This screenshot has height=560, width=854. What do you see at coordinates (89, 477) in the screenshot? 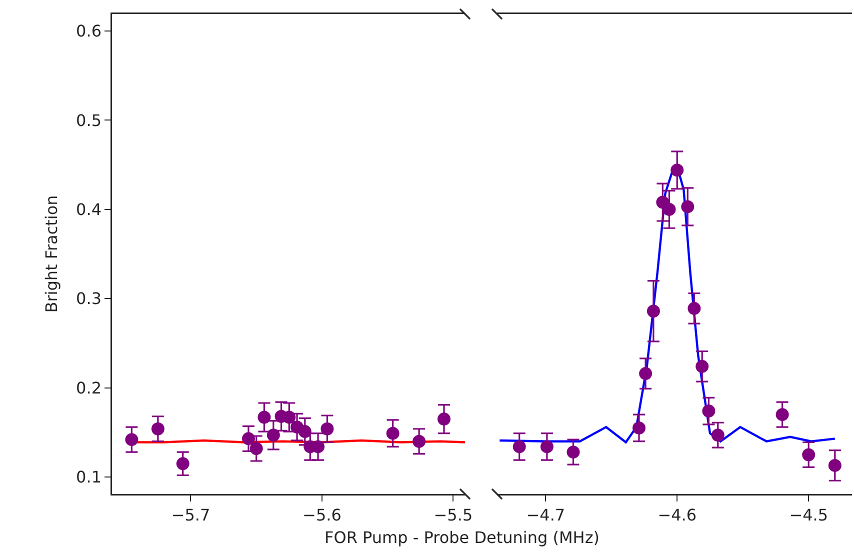
I see `y-tick-label: 0.1` at bounding box center [89, 477].